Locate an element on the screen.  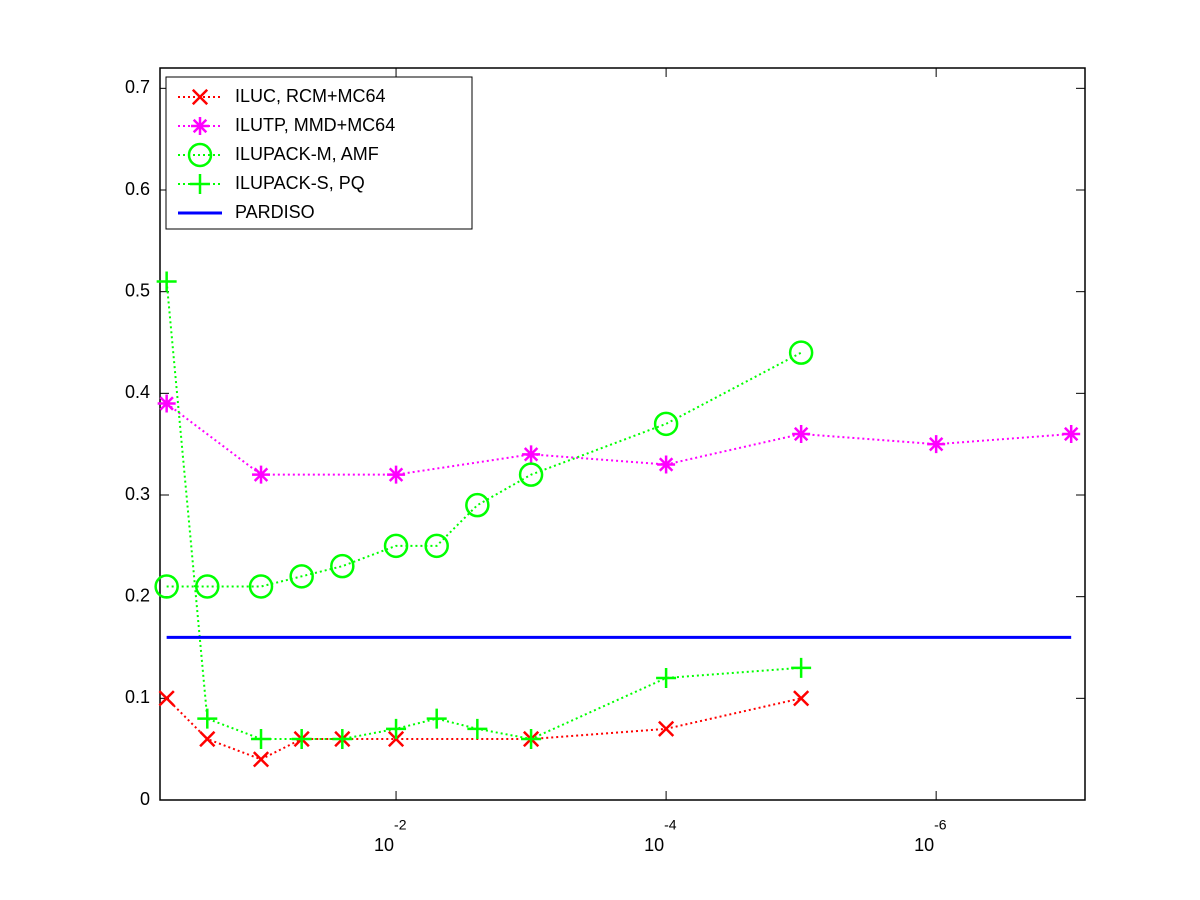
legend-label: ILUPACK-S, PQ is located at coordinates (300, 183).